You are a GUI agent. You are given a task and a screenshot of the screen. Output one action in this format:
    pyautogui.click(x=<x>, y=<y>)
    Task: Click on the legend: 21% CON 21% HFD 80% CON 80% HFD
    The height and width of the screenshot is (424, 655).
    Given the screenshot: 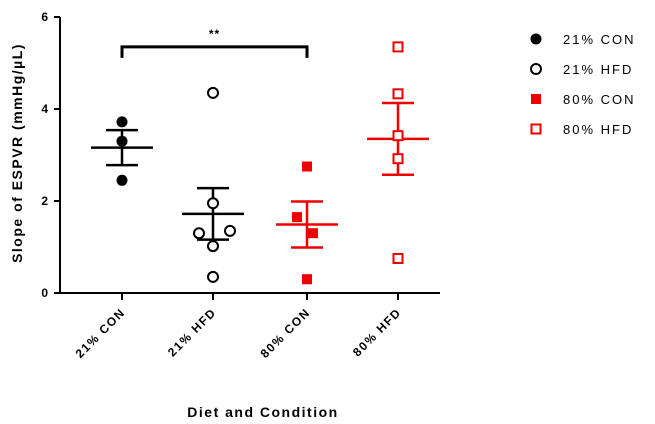 What is the action you would take?
    pyautogui.click(x=583, y=84)
    